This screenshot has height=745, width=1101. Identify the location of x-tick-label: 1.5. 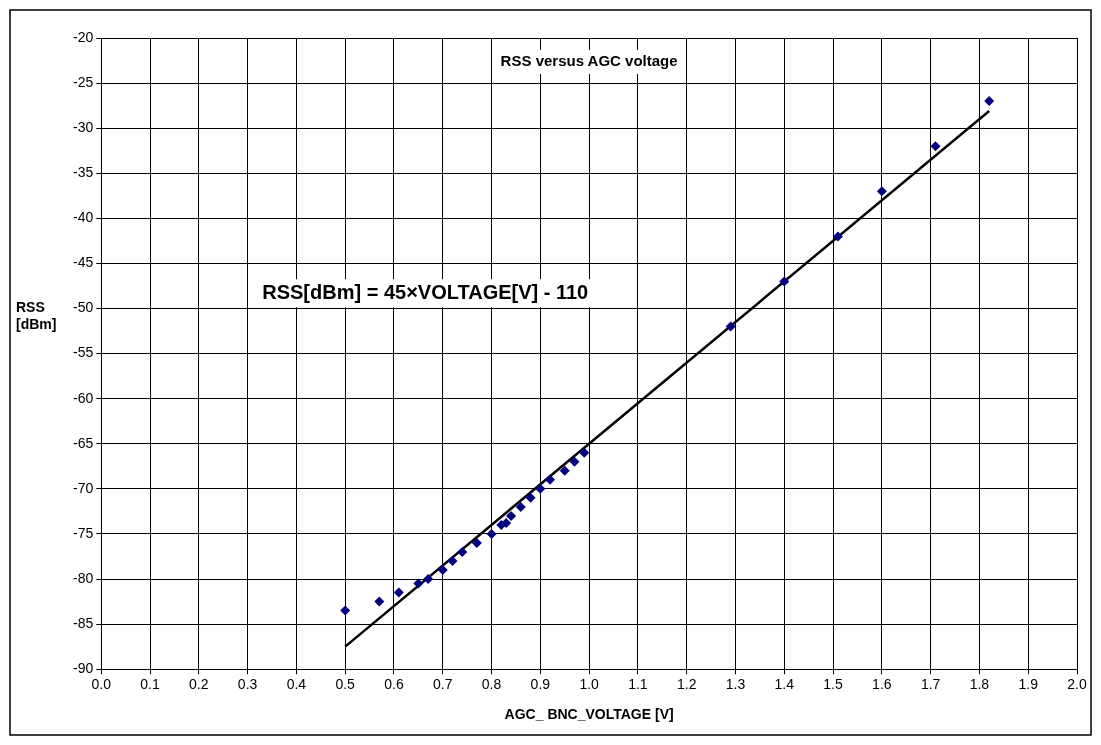
(833, 684).